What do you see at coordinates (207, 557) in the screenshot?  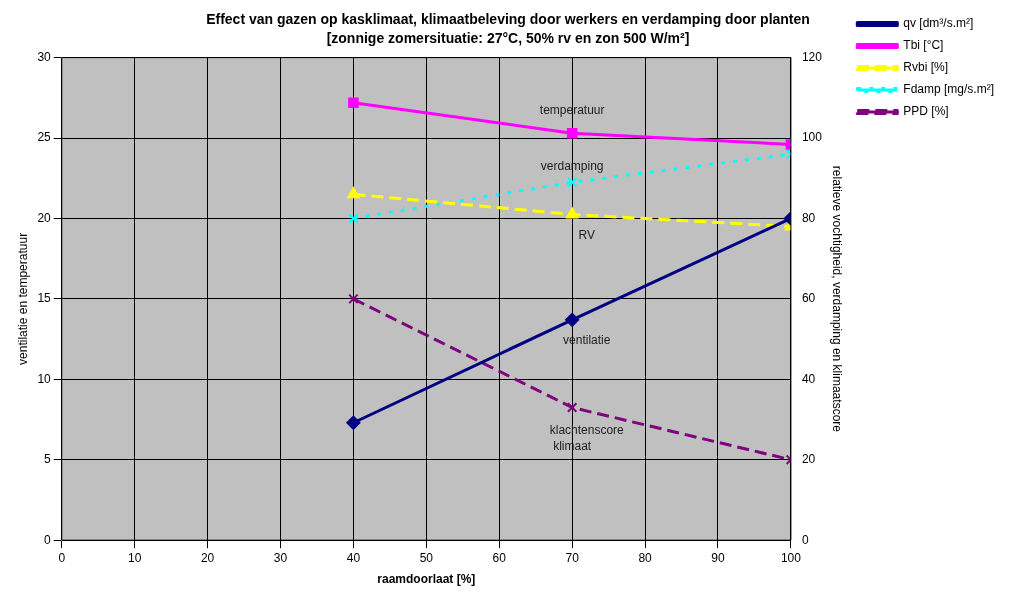 I see `x-tick-label: 20` at bounding box center [207, 557].